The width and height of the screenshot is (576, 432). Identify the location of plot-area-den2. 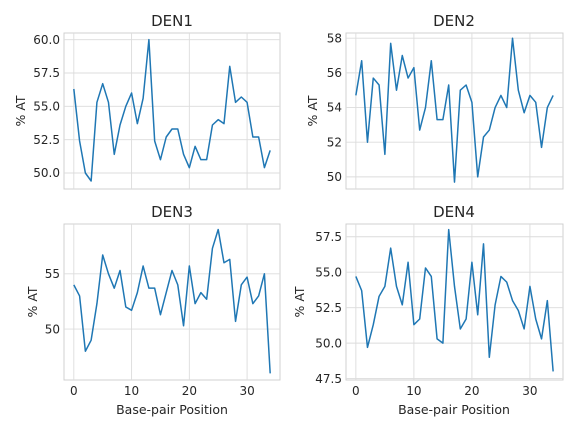
(454, 111).